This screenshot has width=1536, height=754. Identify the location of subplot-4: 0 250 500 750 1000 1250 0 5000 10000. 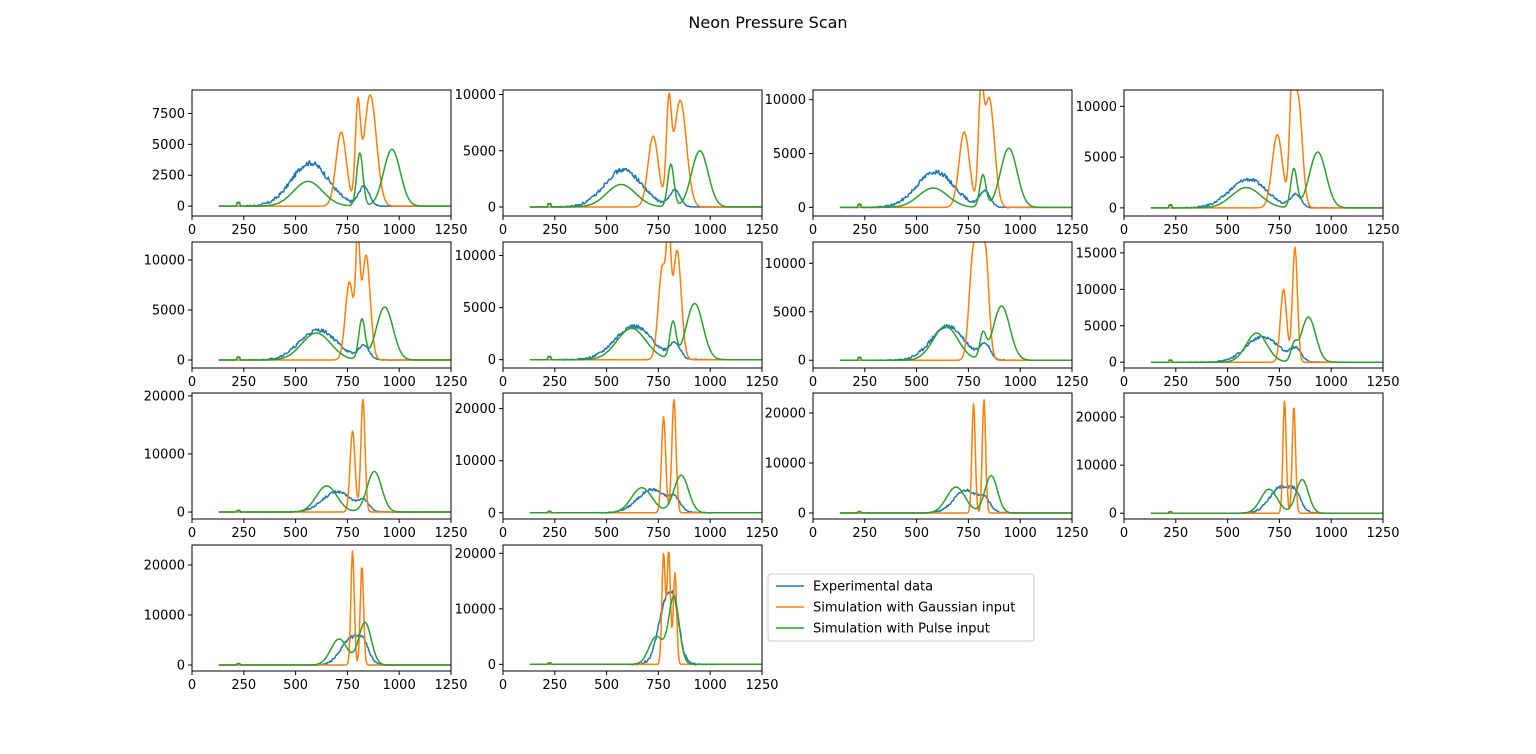
(1238, 163).